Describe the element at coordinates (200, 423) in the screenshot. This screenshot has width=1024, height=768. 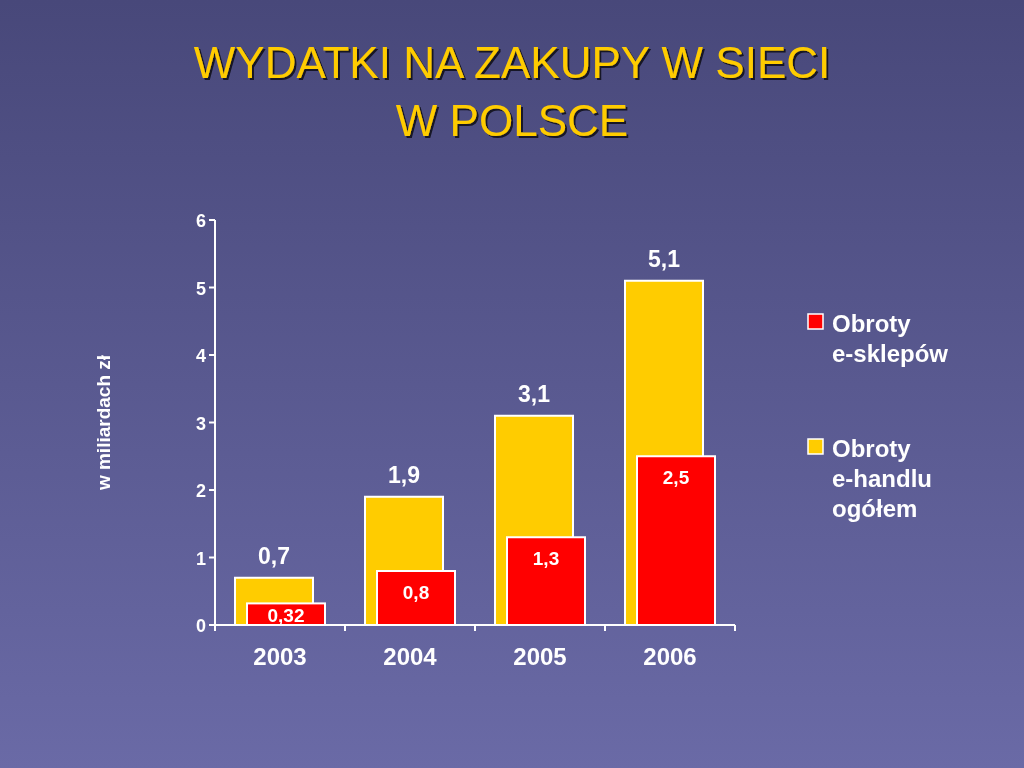
I see `y-tick-label: 3` at that location.